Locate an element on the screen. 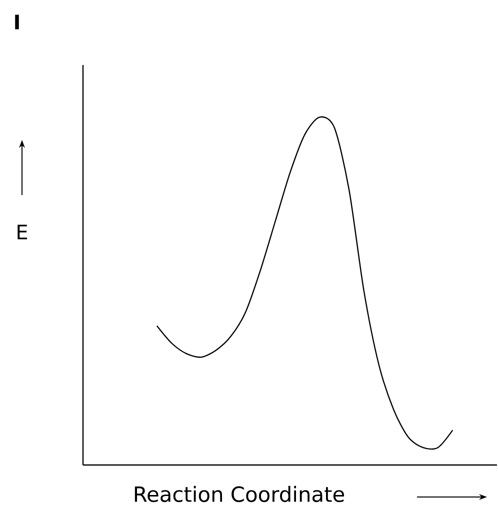  x-axis-title: Reaction Coordinate is located at coordinates (239, 494).